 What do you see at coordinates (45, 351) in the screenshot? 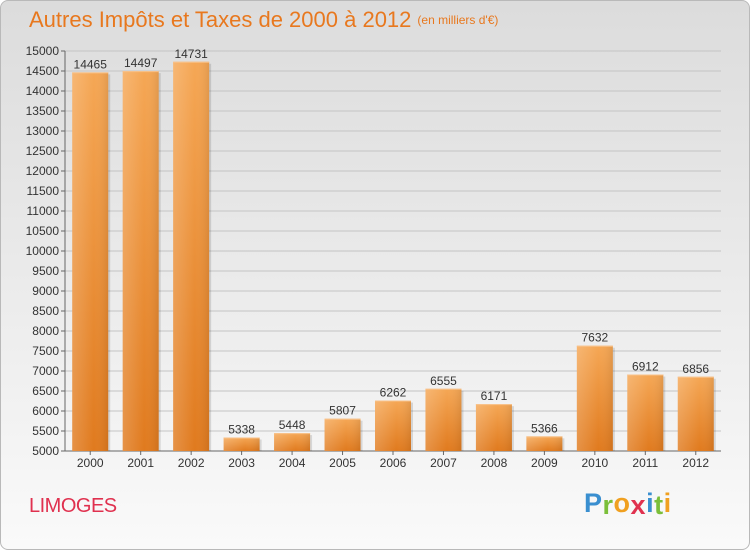
I see `y-tick-label: 7500` at bounding box center [45, 351].